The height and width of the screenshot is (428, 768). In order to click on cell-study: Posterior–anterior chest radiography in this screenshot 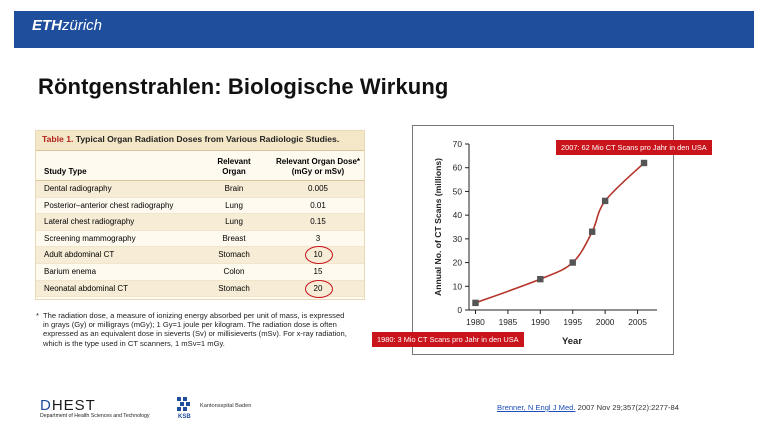, I will do `click(109, 205)`.